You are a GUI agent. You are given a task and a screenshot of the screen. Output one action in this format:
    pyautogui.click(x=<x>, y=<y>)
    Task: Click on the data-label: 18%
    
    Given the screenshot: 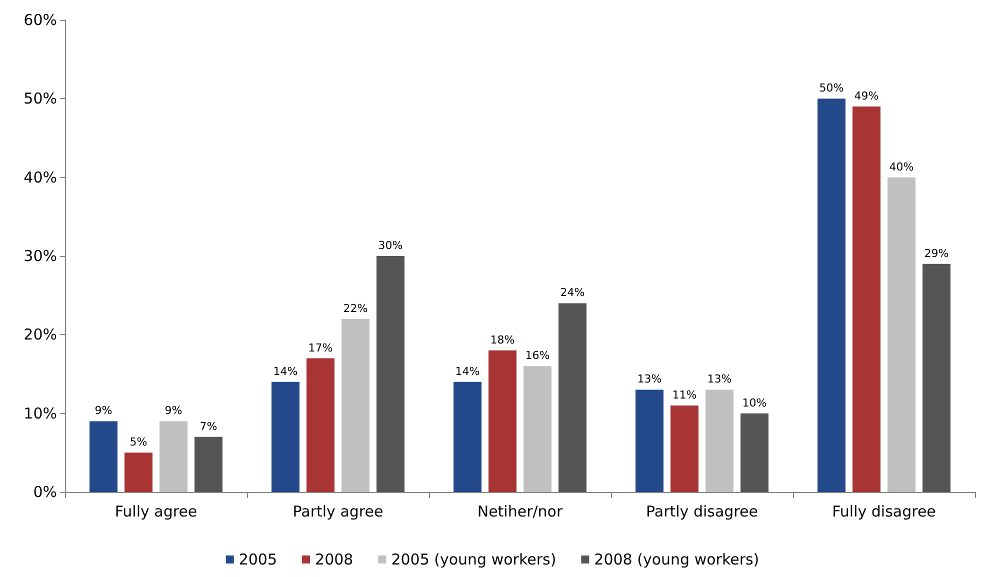 What is the action you would take?
    pyautogui.click(x=502, y=339)
    